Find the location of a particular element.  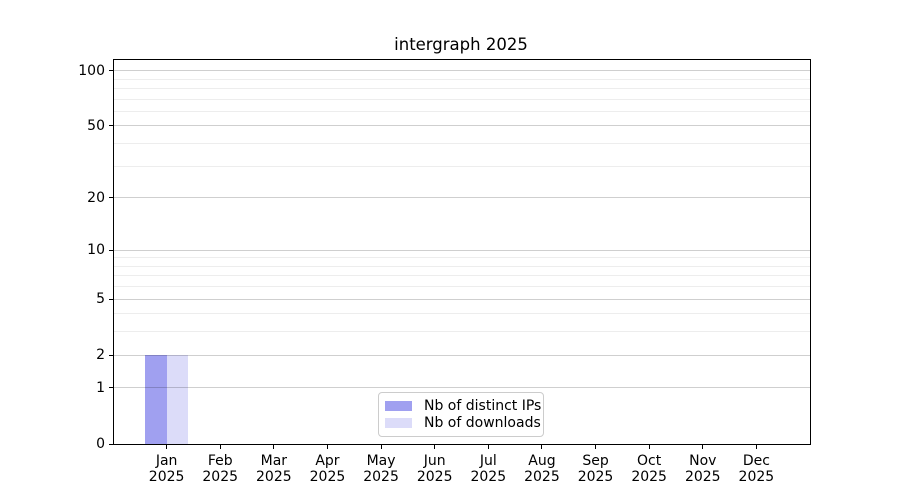

legend-swatch-downloads is located at coordinates (398, 423).